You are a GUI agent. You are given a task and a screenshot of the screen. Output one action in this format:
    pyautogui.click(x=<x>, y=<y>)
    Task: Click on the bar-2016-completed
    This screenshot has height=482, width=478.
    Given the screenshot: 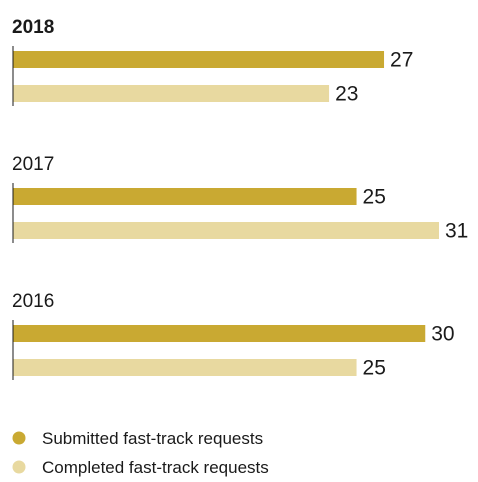 What is the action you would take?
    pyautogui.click(x=185, y=367)
    